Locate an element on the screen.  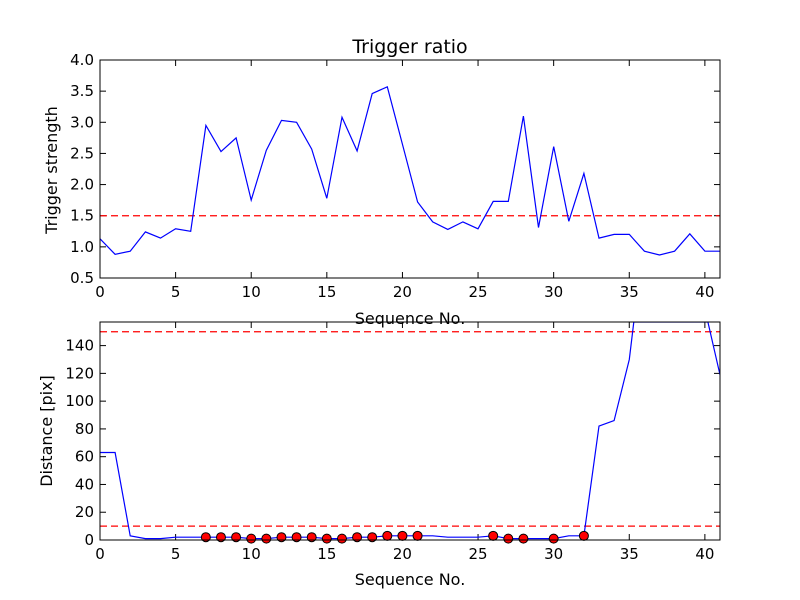
y-tick-label: 80 is located at coordinates (84, 429).